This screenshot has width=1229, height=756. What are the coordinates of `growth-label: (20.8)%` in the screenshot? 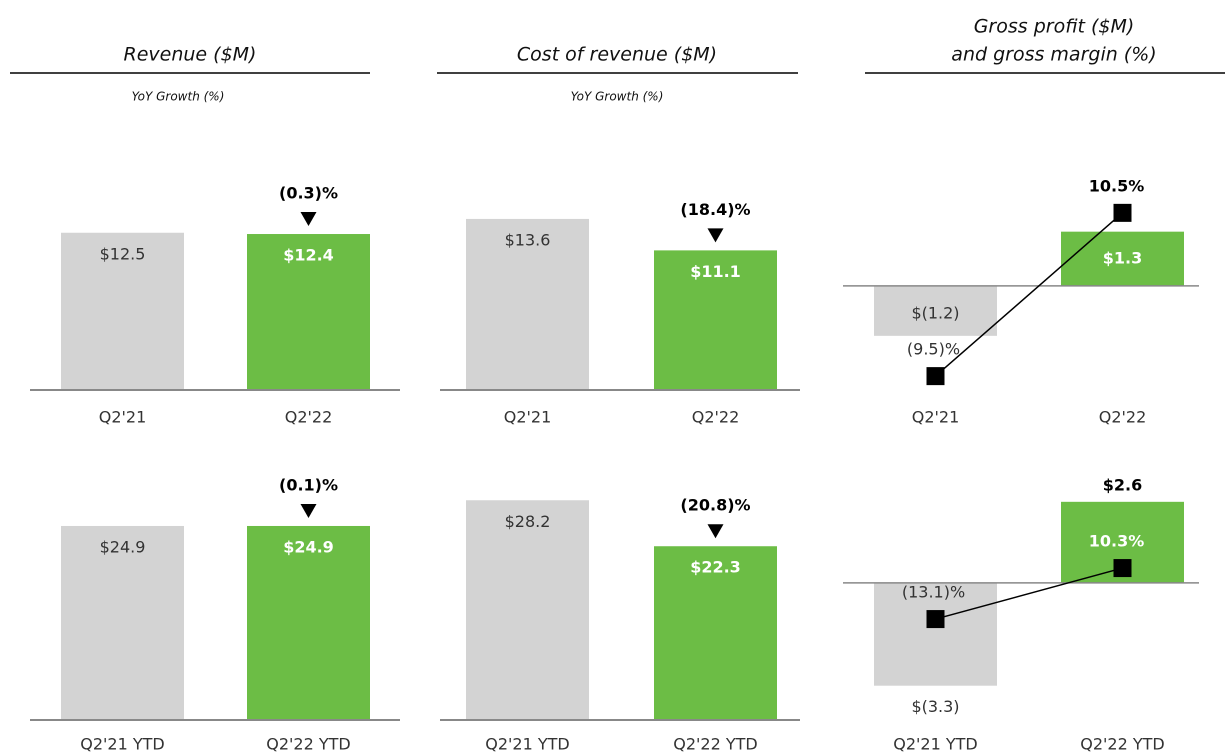 It's located at (715, 505).